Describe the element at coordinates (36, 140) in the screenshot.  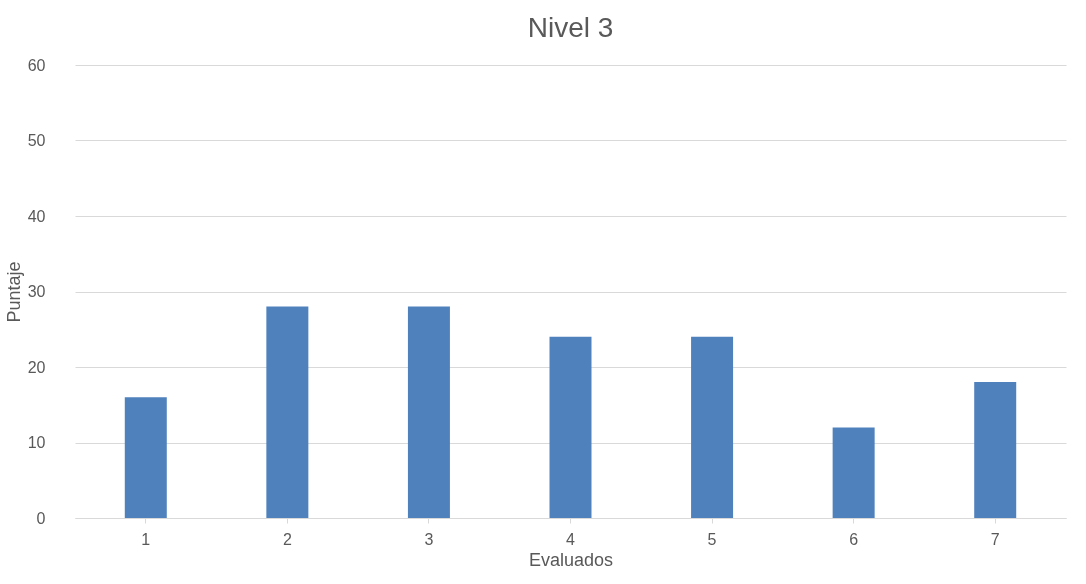
I see `y-tick-label: 50` at that location.